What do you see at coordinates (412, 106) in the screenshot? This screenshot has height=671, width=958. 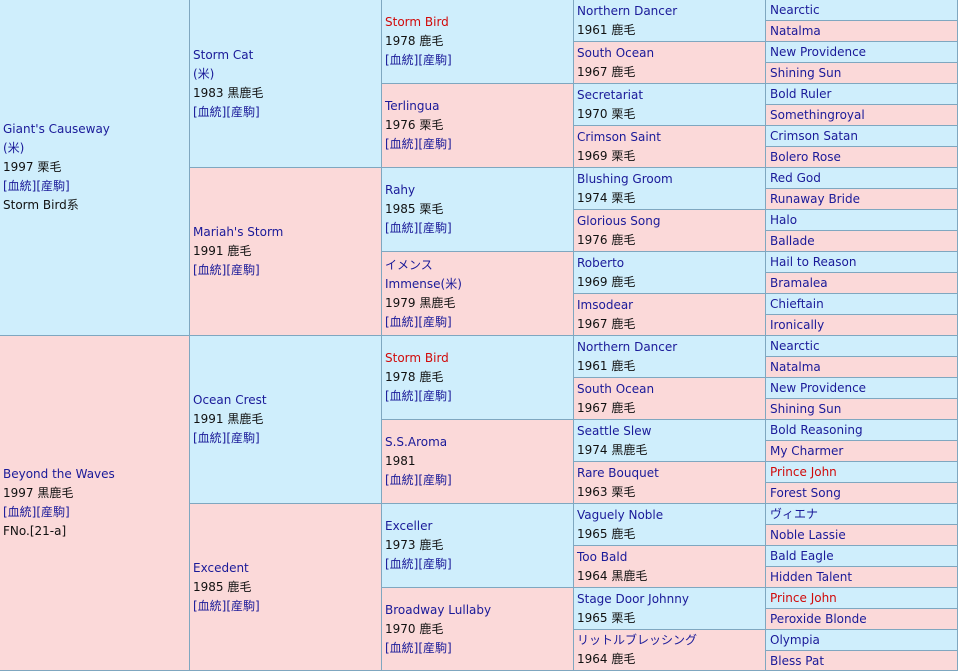 I see `horse-name-link: Terlingua` at bounding box center [412, 106].